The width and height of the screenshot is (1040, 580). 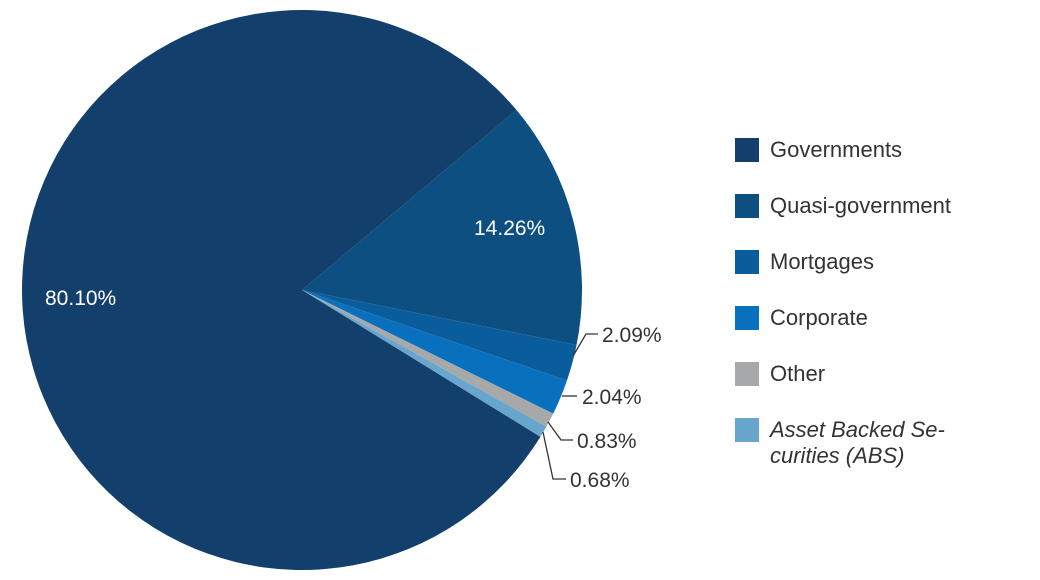 I want to click on legend-item-corporate: Corporate, so click(x=857, y=333).